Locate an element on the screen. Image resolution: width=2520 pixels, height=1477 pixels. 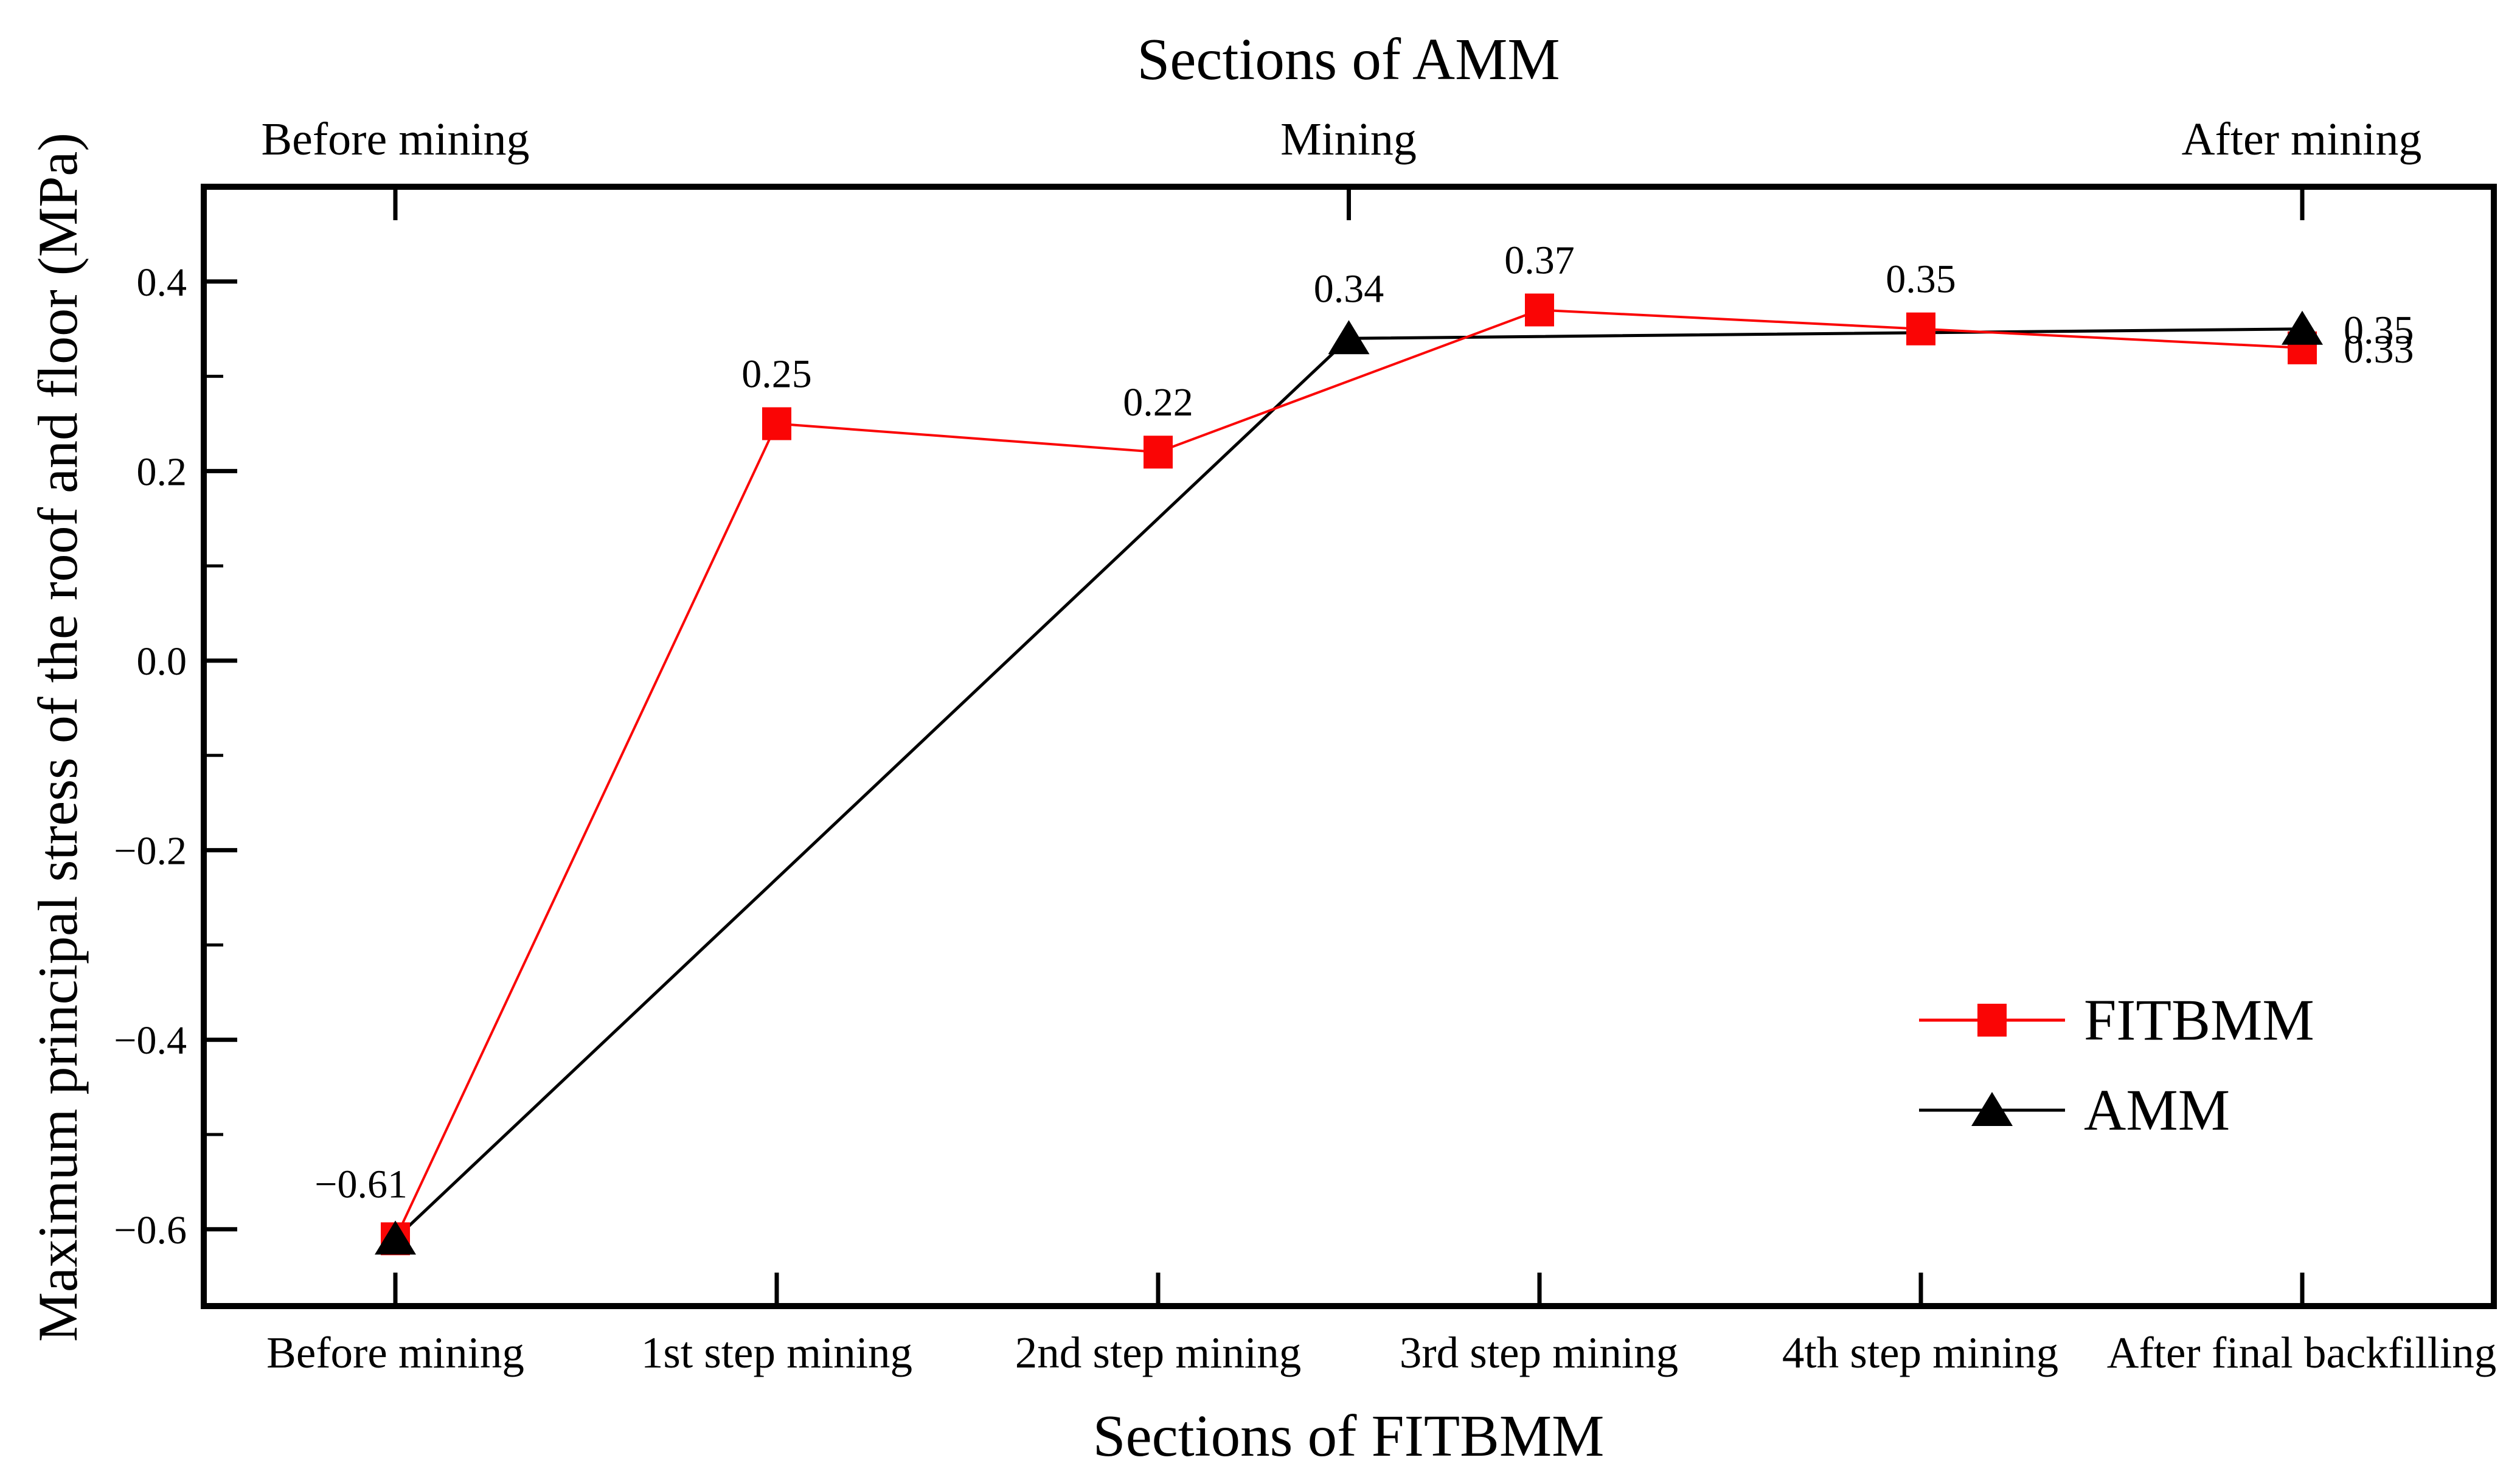
x-axis-title: Sections of FITBMM is located at coordinates (1348, 1435).